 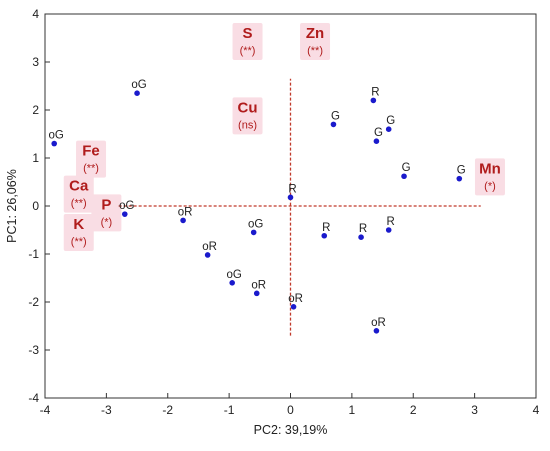 What do you see at coordinates (35, 62) in the screenshot?
I see `y-tick-label: 3` at bounding box center [35, 62].